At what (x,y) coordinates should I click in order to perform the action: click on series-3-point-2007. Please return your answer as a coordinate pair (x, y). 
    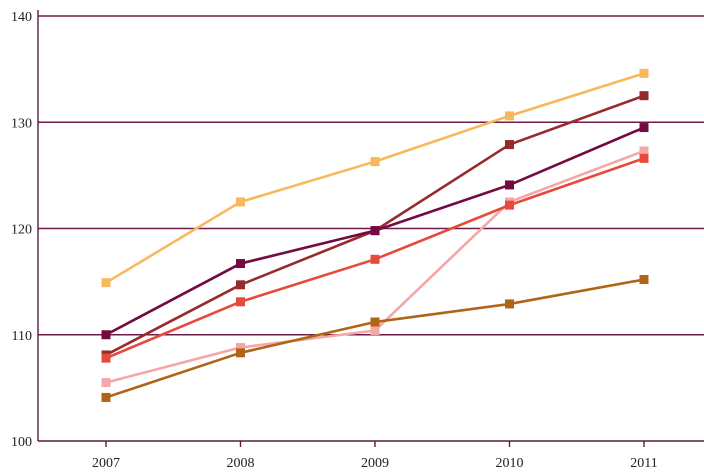
    Looking at the image, I should click on (106, 335).